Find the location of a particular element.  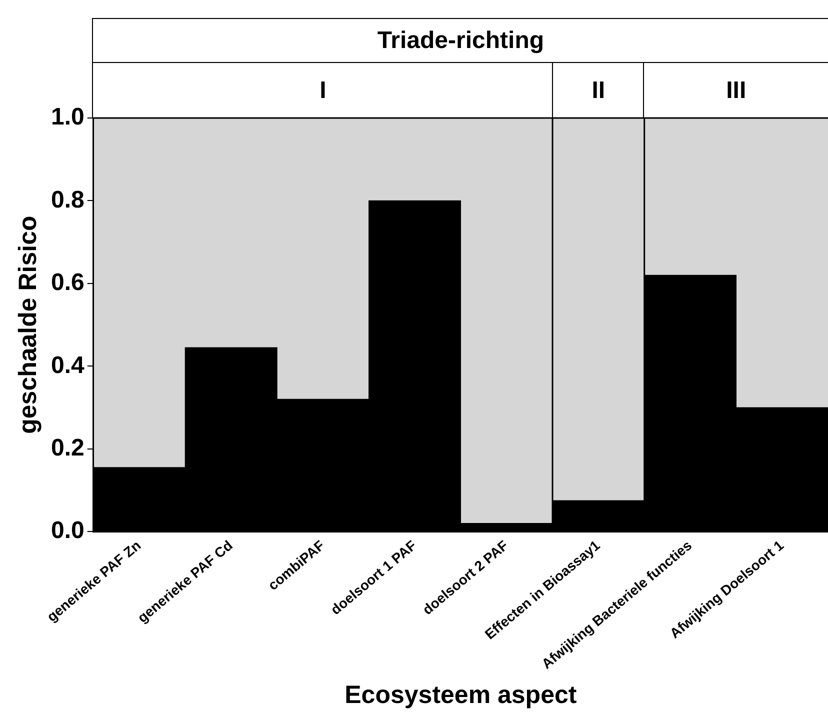

band-label: II is located at coordinates (599, 90).